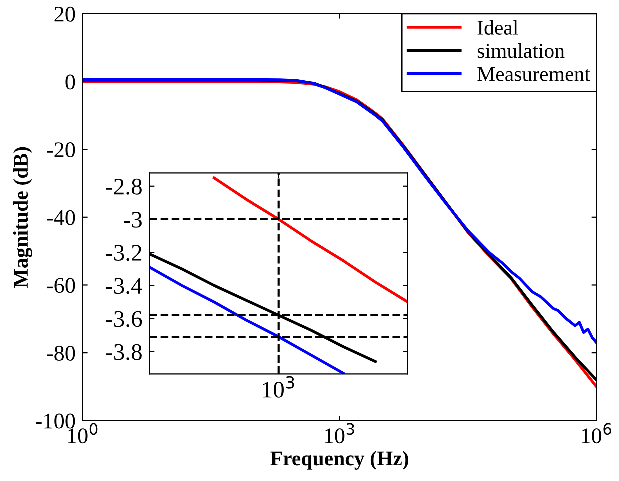  What do you see at coordinates (534, 75) in the screenshot?
I see `legend-label: Measurement` at bounding box center [534, 75].